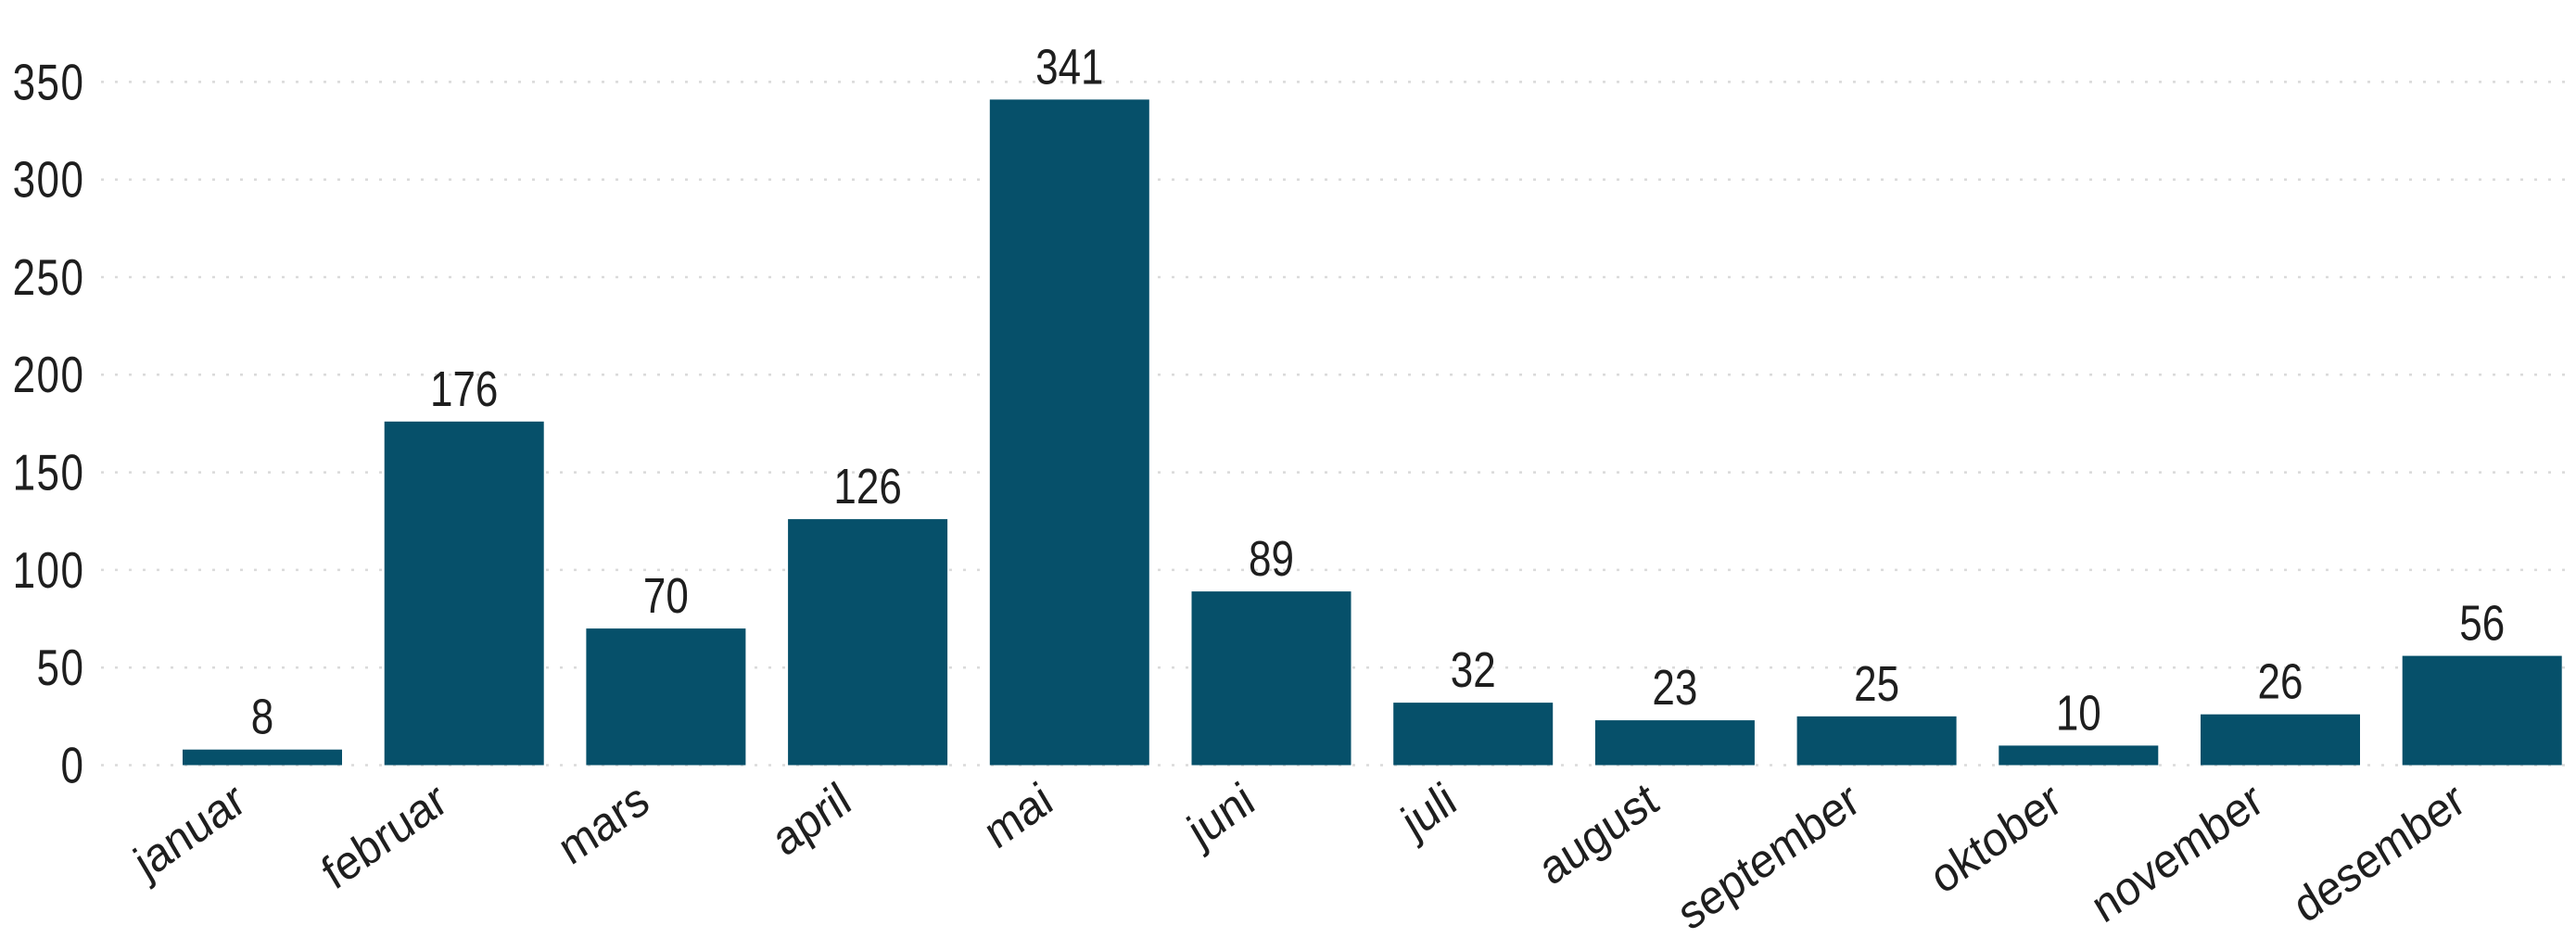 Image resolution: width=2576 pixels, height=938 pixels. I want to click on svg-text: 350, so click(49, 82).